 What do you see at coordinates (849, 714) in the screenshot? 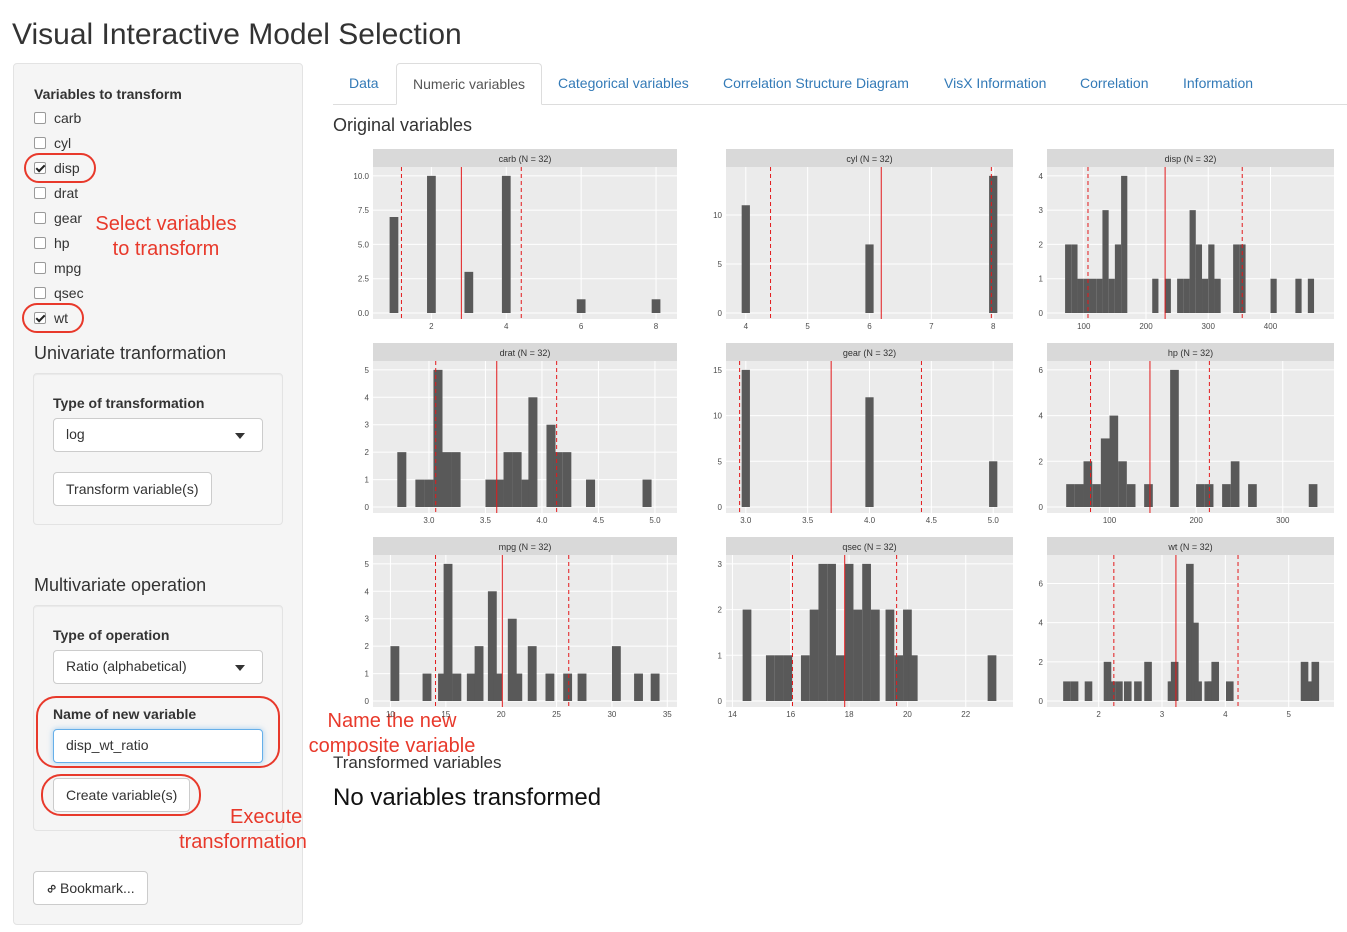
I see `x-tick-label: 18` at bounding box center [849, 714].